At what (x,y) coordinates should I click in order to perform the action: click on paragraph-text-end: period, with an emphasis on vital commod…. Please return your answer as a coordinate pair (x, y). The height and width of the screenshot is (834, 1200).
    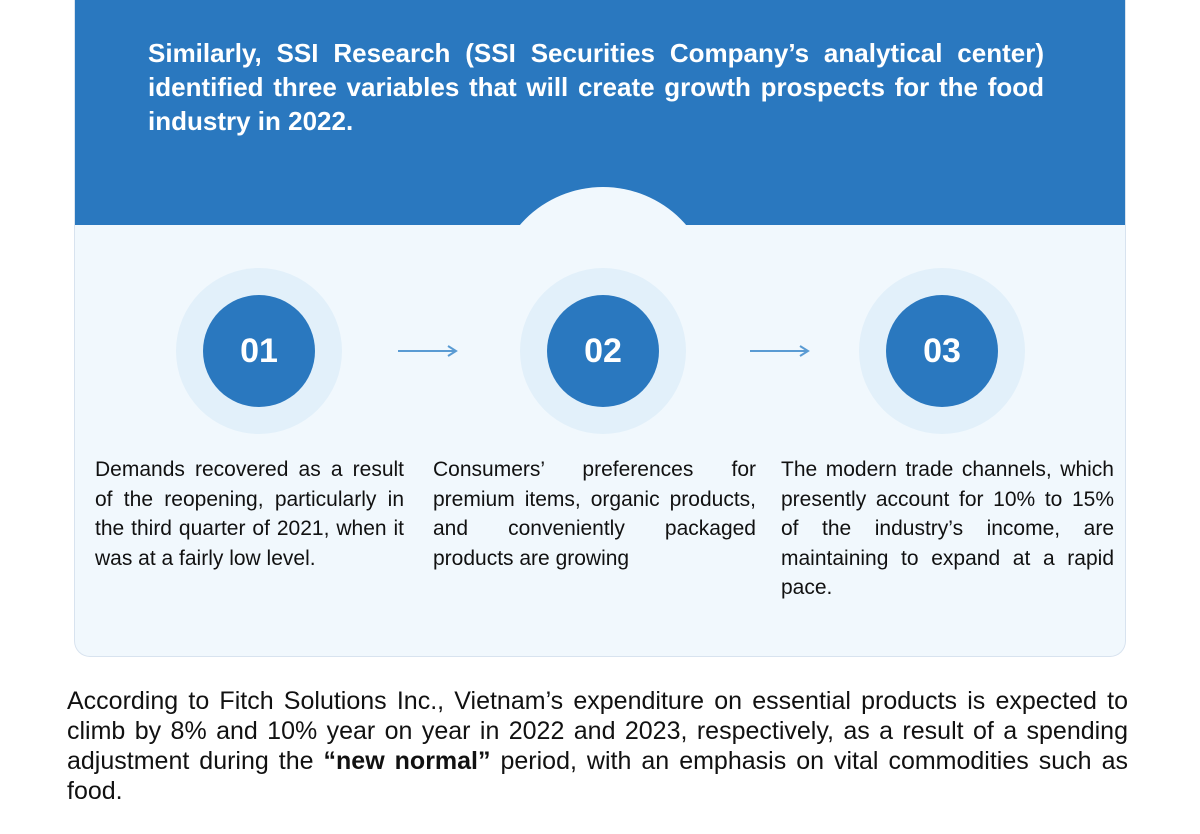
    Looking at the image, I should click on (597, 776).